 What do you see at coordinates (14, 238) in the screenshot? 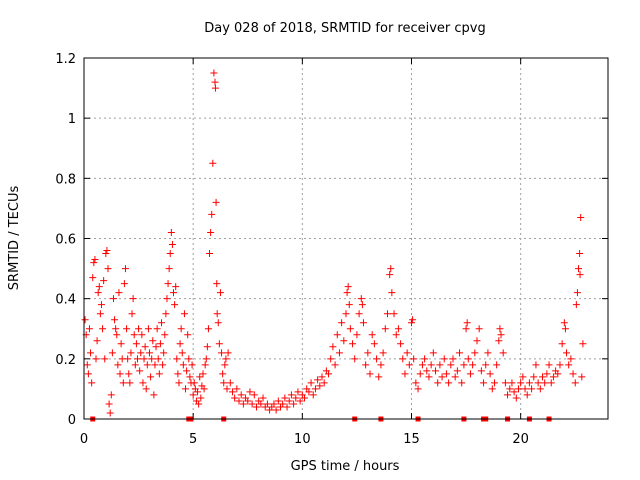
I see `y-axis-label: SRMTID / TECUs` at bounding box center [14, 238].